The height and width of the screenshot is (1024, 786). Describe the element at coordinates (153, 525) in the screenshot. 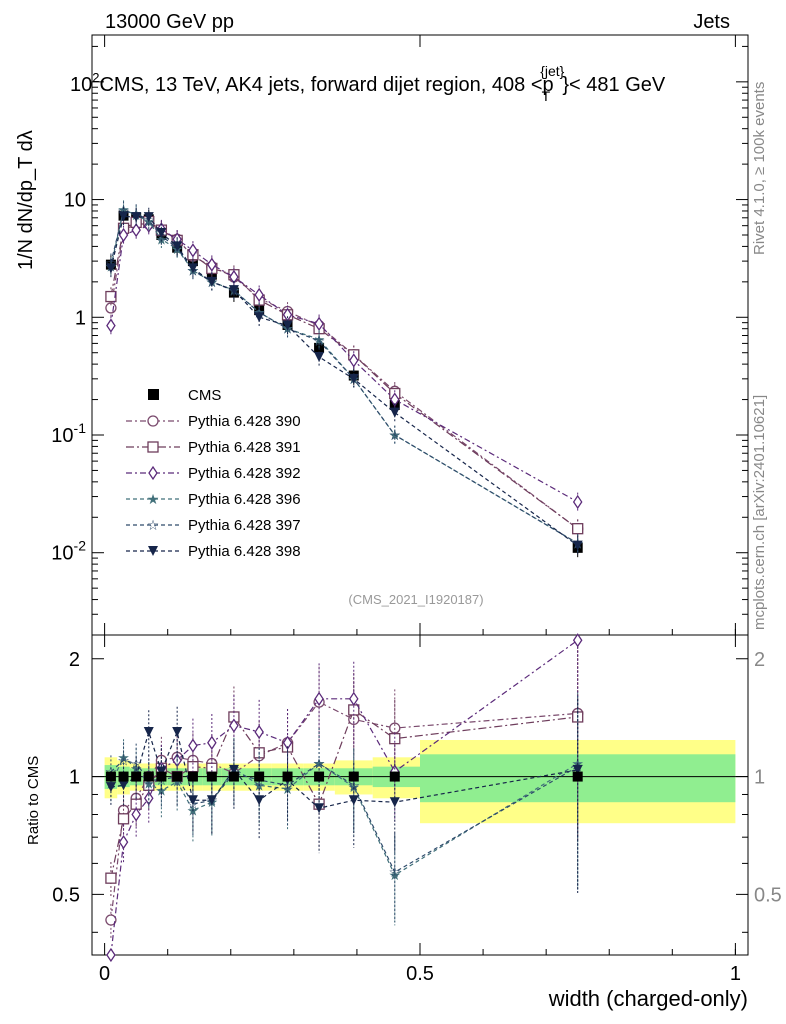

I see `legend-marker-397: ☆` at that location.